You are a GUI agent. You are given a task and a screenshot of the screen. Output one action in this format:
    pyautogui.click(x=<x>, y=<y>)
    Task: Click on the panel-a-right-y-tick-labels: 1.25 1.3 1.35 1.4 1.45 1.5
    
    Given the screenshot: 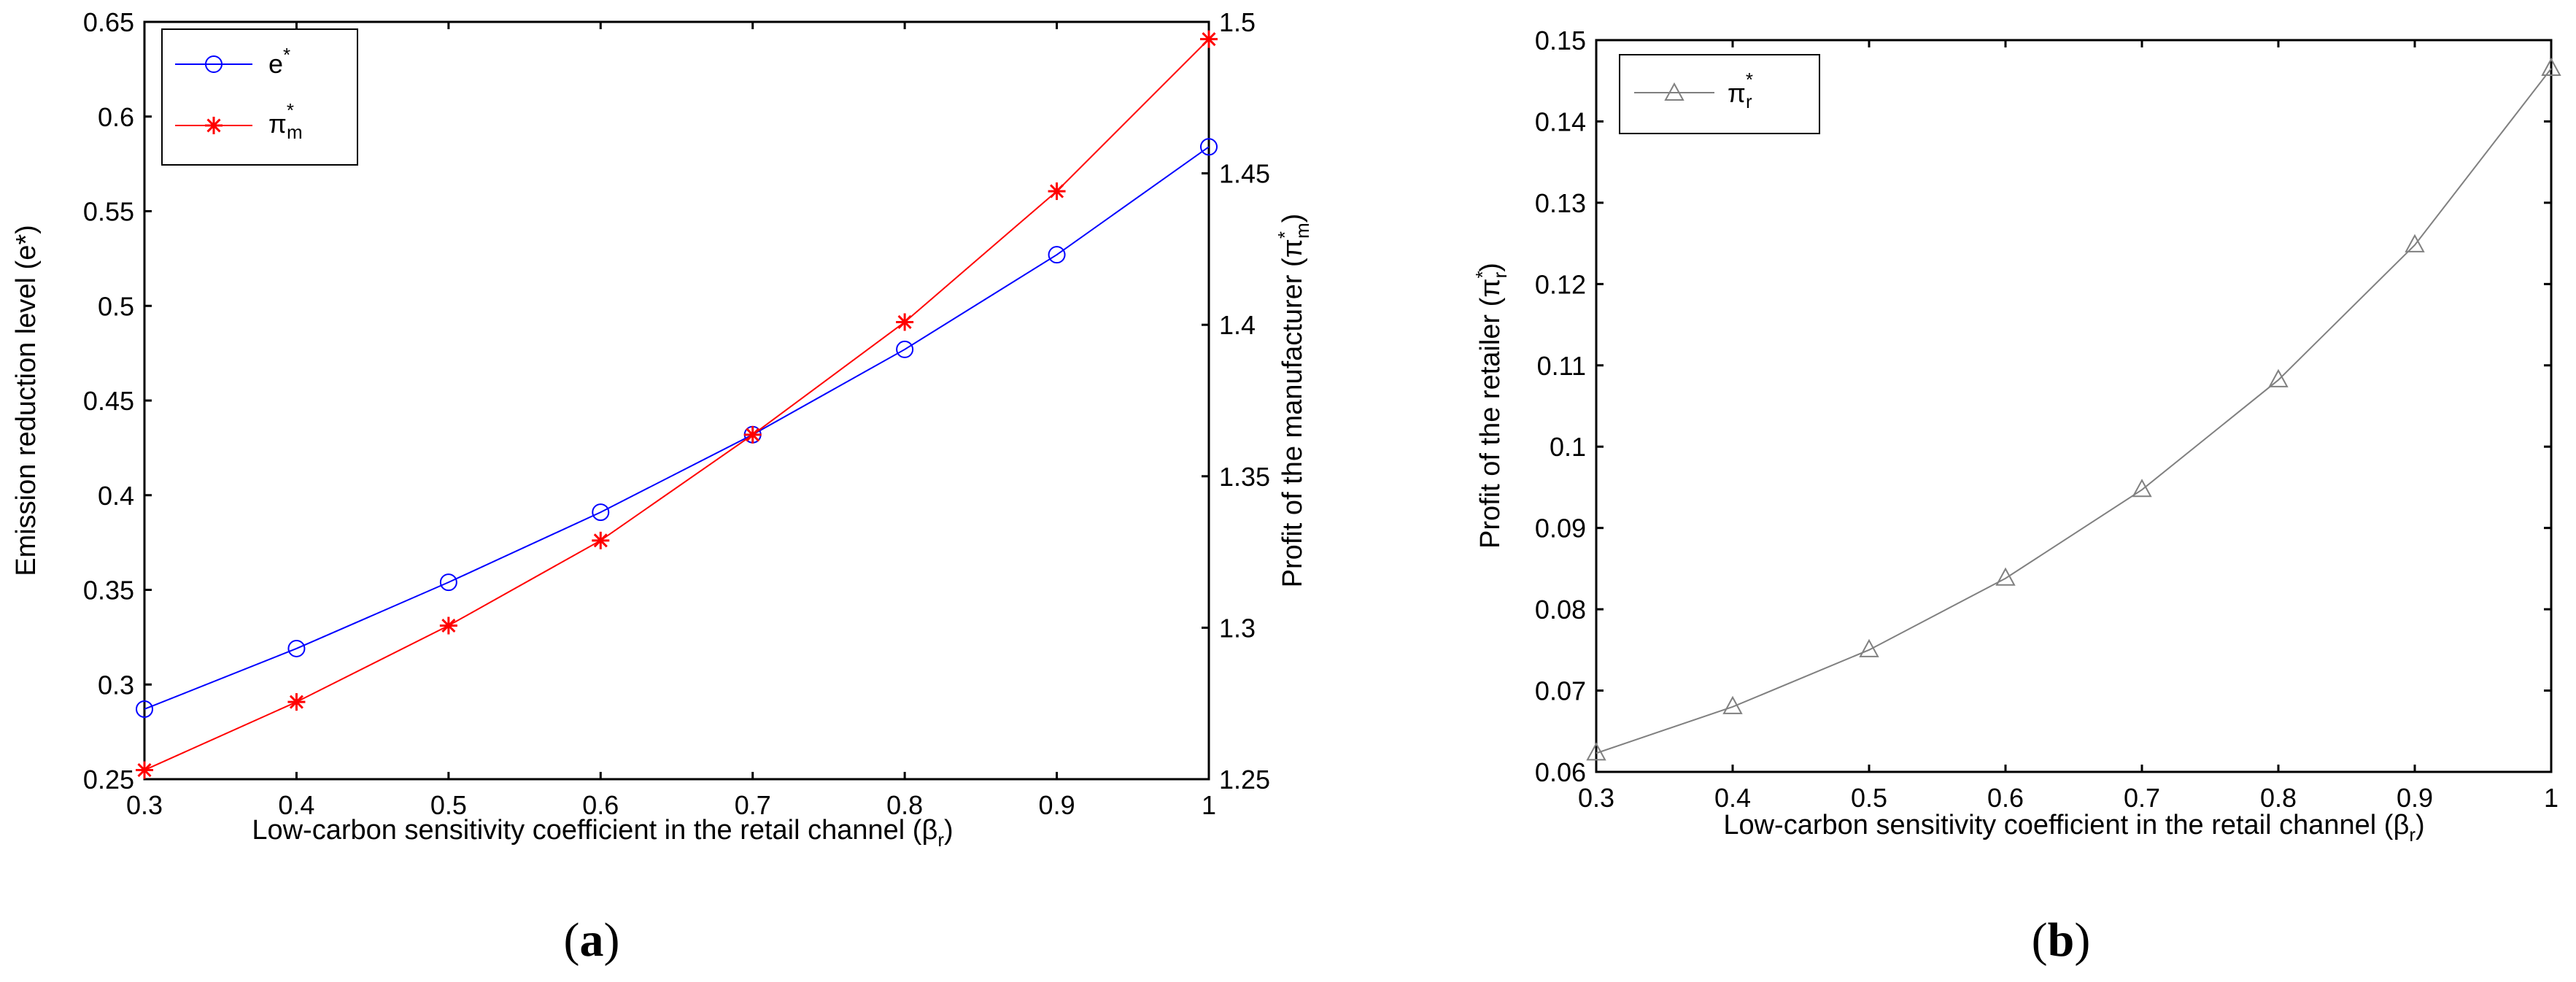 What is the action you would take?
    pyautogui.click(x=1244, y=401)
    